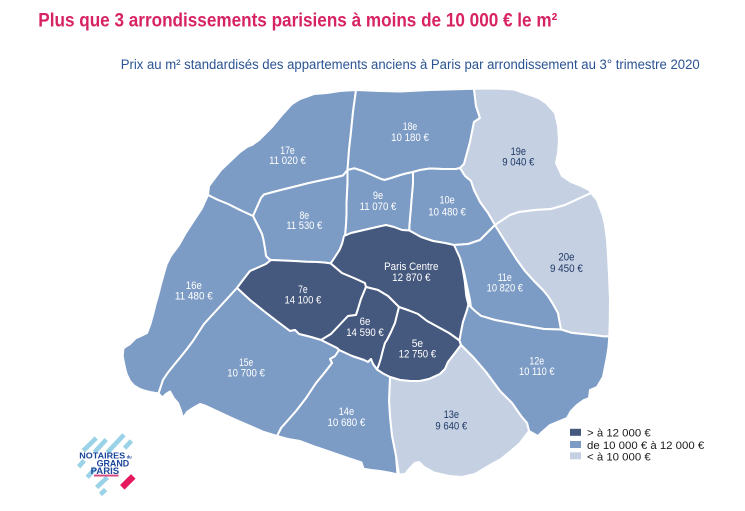 The image size is (745, 511). I want to click on svg-text: 10 820 €, so click(505, 289).